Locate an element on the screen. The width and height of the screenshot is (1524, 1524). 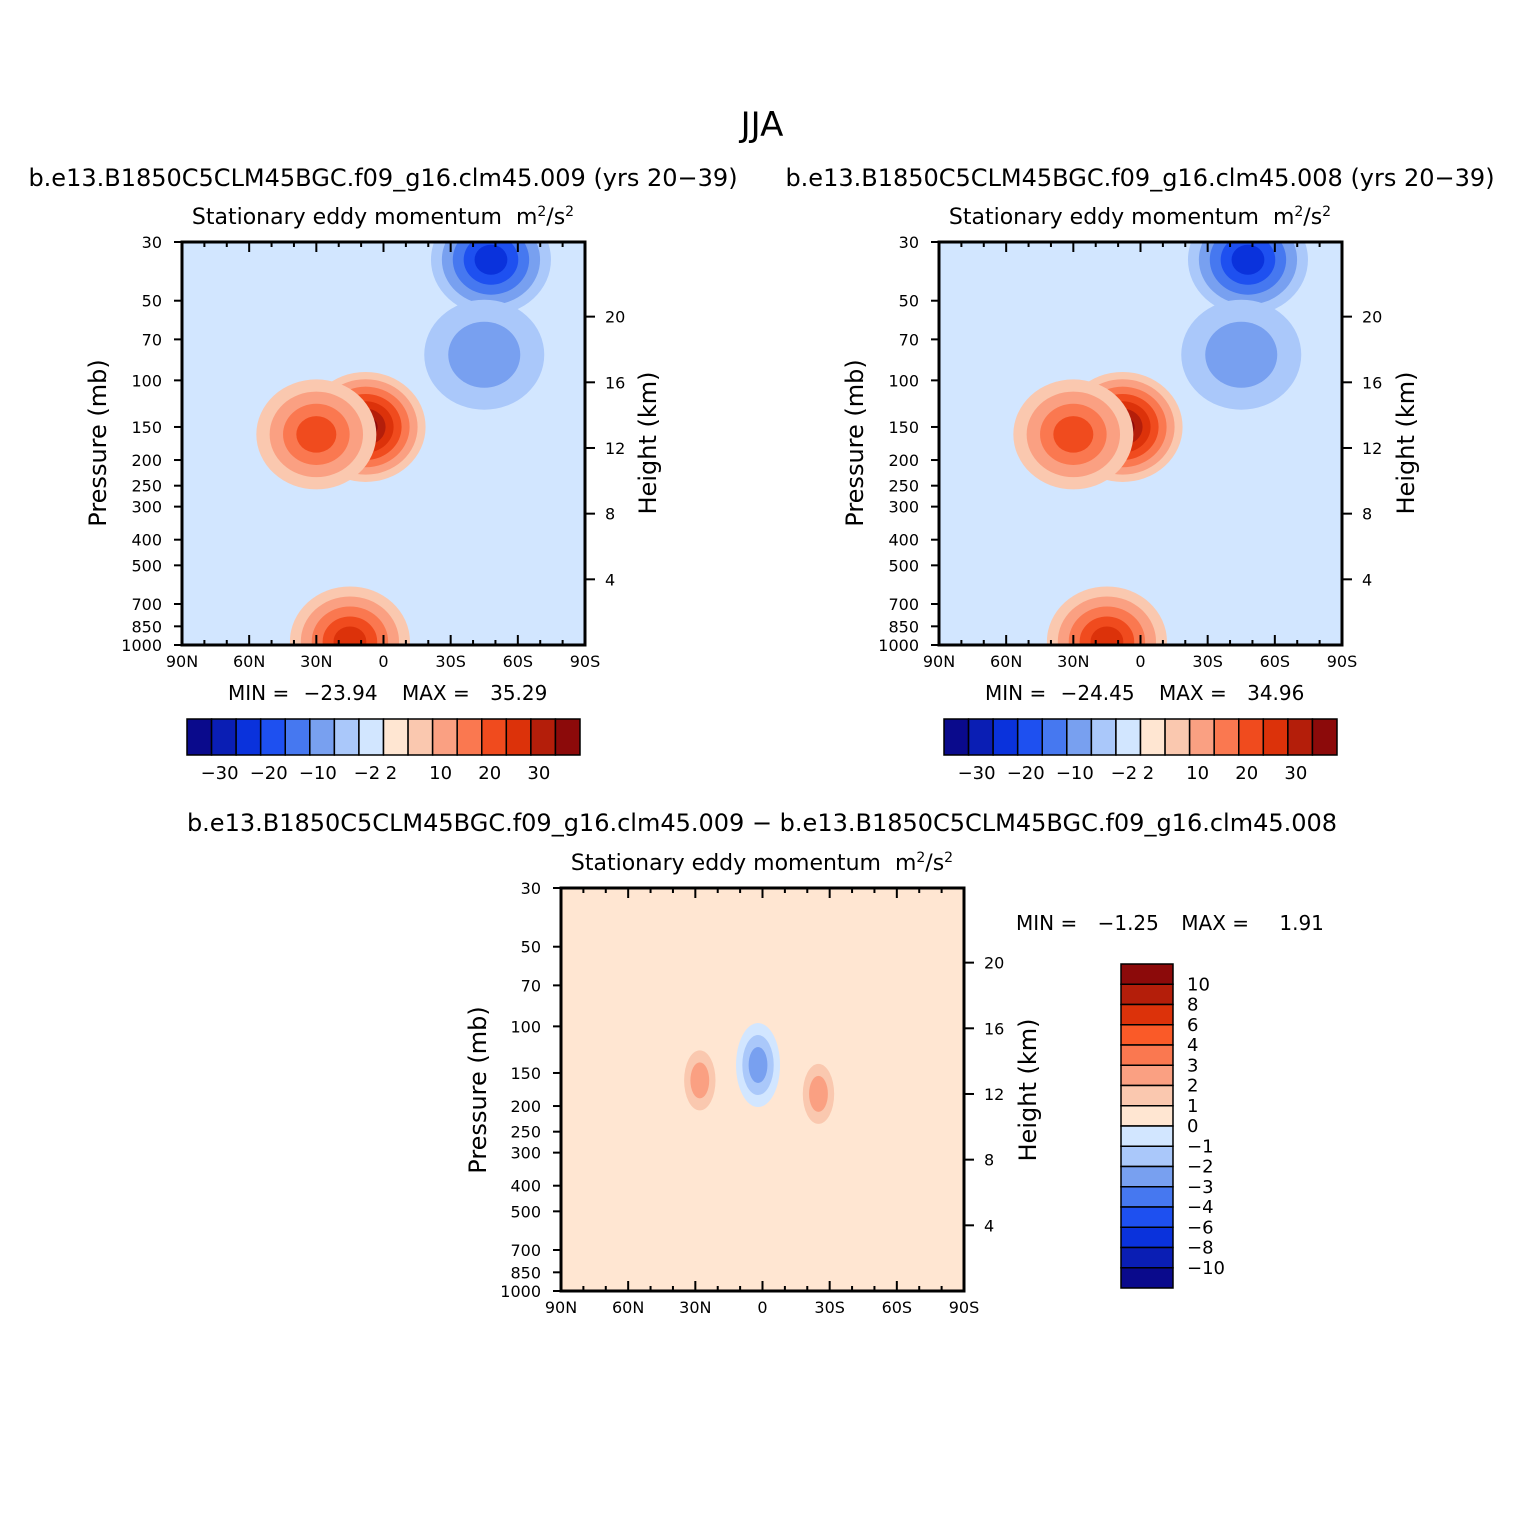
colorbar-label: 30 is located at coordinates (1295, 773).